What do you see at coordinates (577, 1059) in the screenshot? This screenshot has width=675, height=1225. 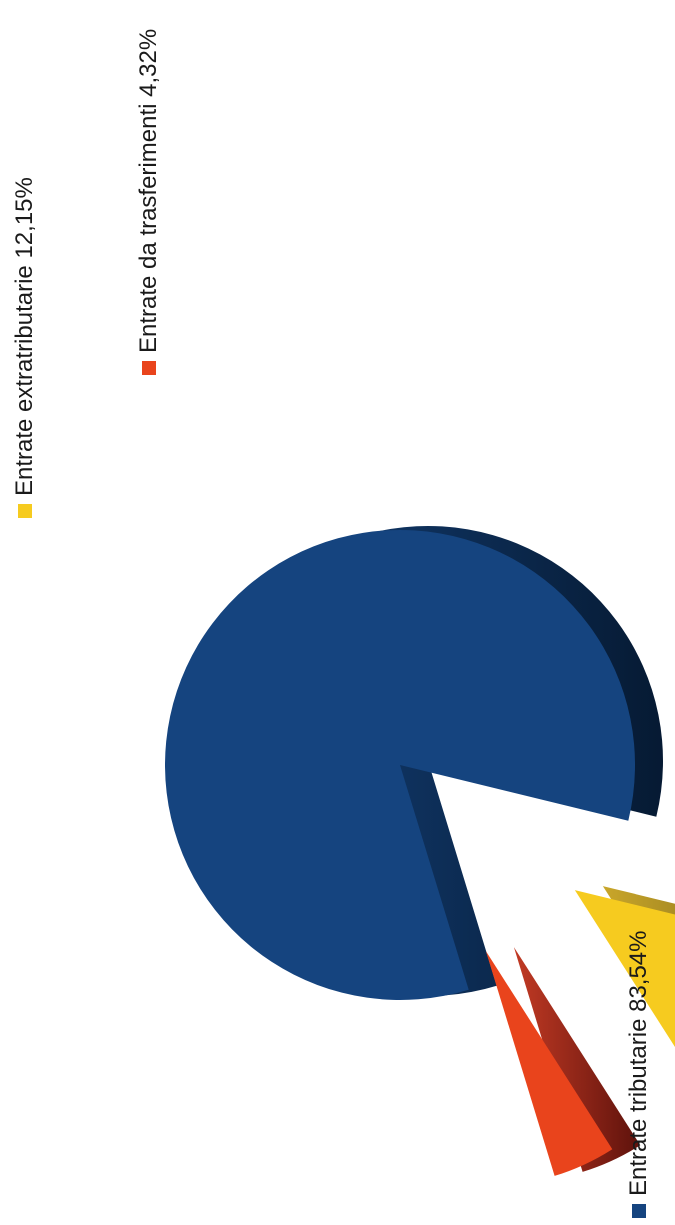 I see `pie-slice-side-trasferimenti` at bounding box center [577, 1059].